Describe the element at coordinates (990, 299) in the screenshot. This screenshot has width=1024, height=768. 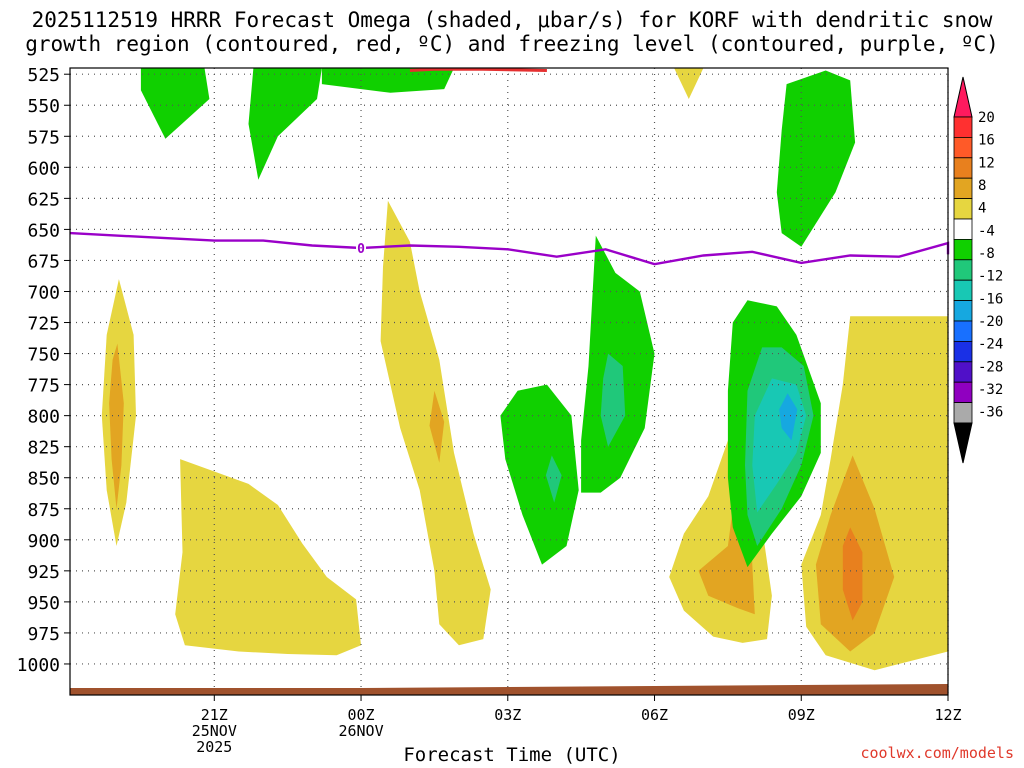
I see `colorbar-label-8: -16` at that location.